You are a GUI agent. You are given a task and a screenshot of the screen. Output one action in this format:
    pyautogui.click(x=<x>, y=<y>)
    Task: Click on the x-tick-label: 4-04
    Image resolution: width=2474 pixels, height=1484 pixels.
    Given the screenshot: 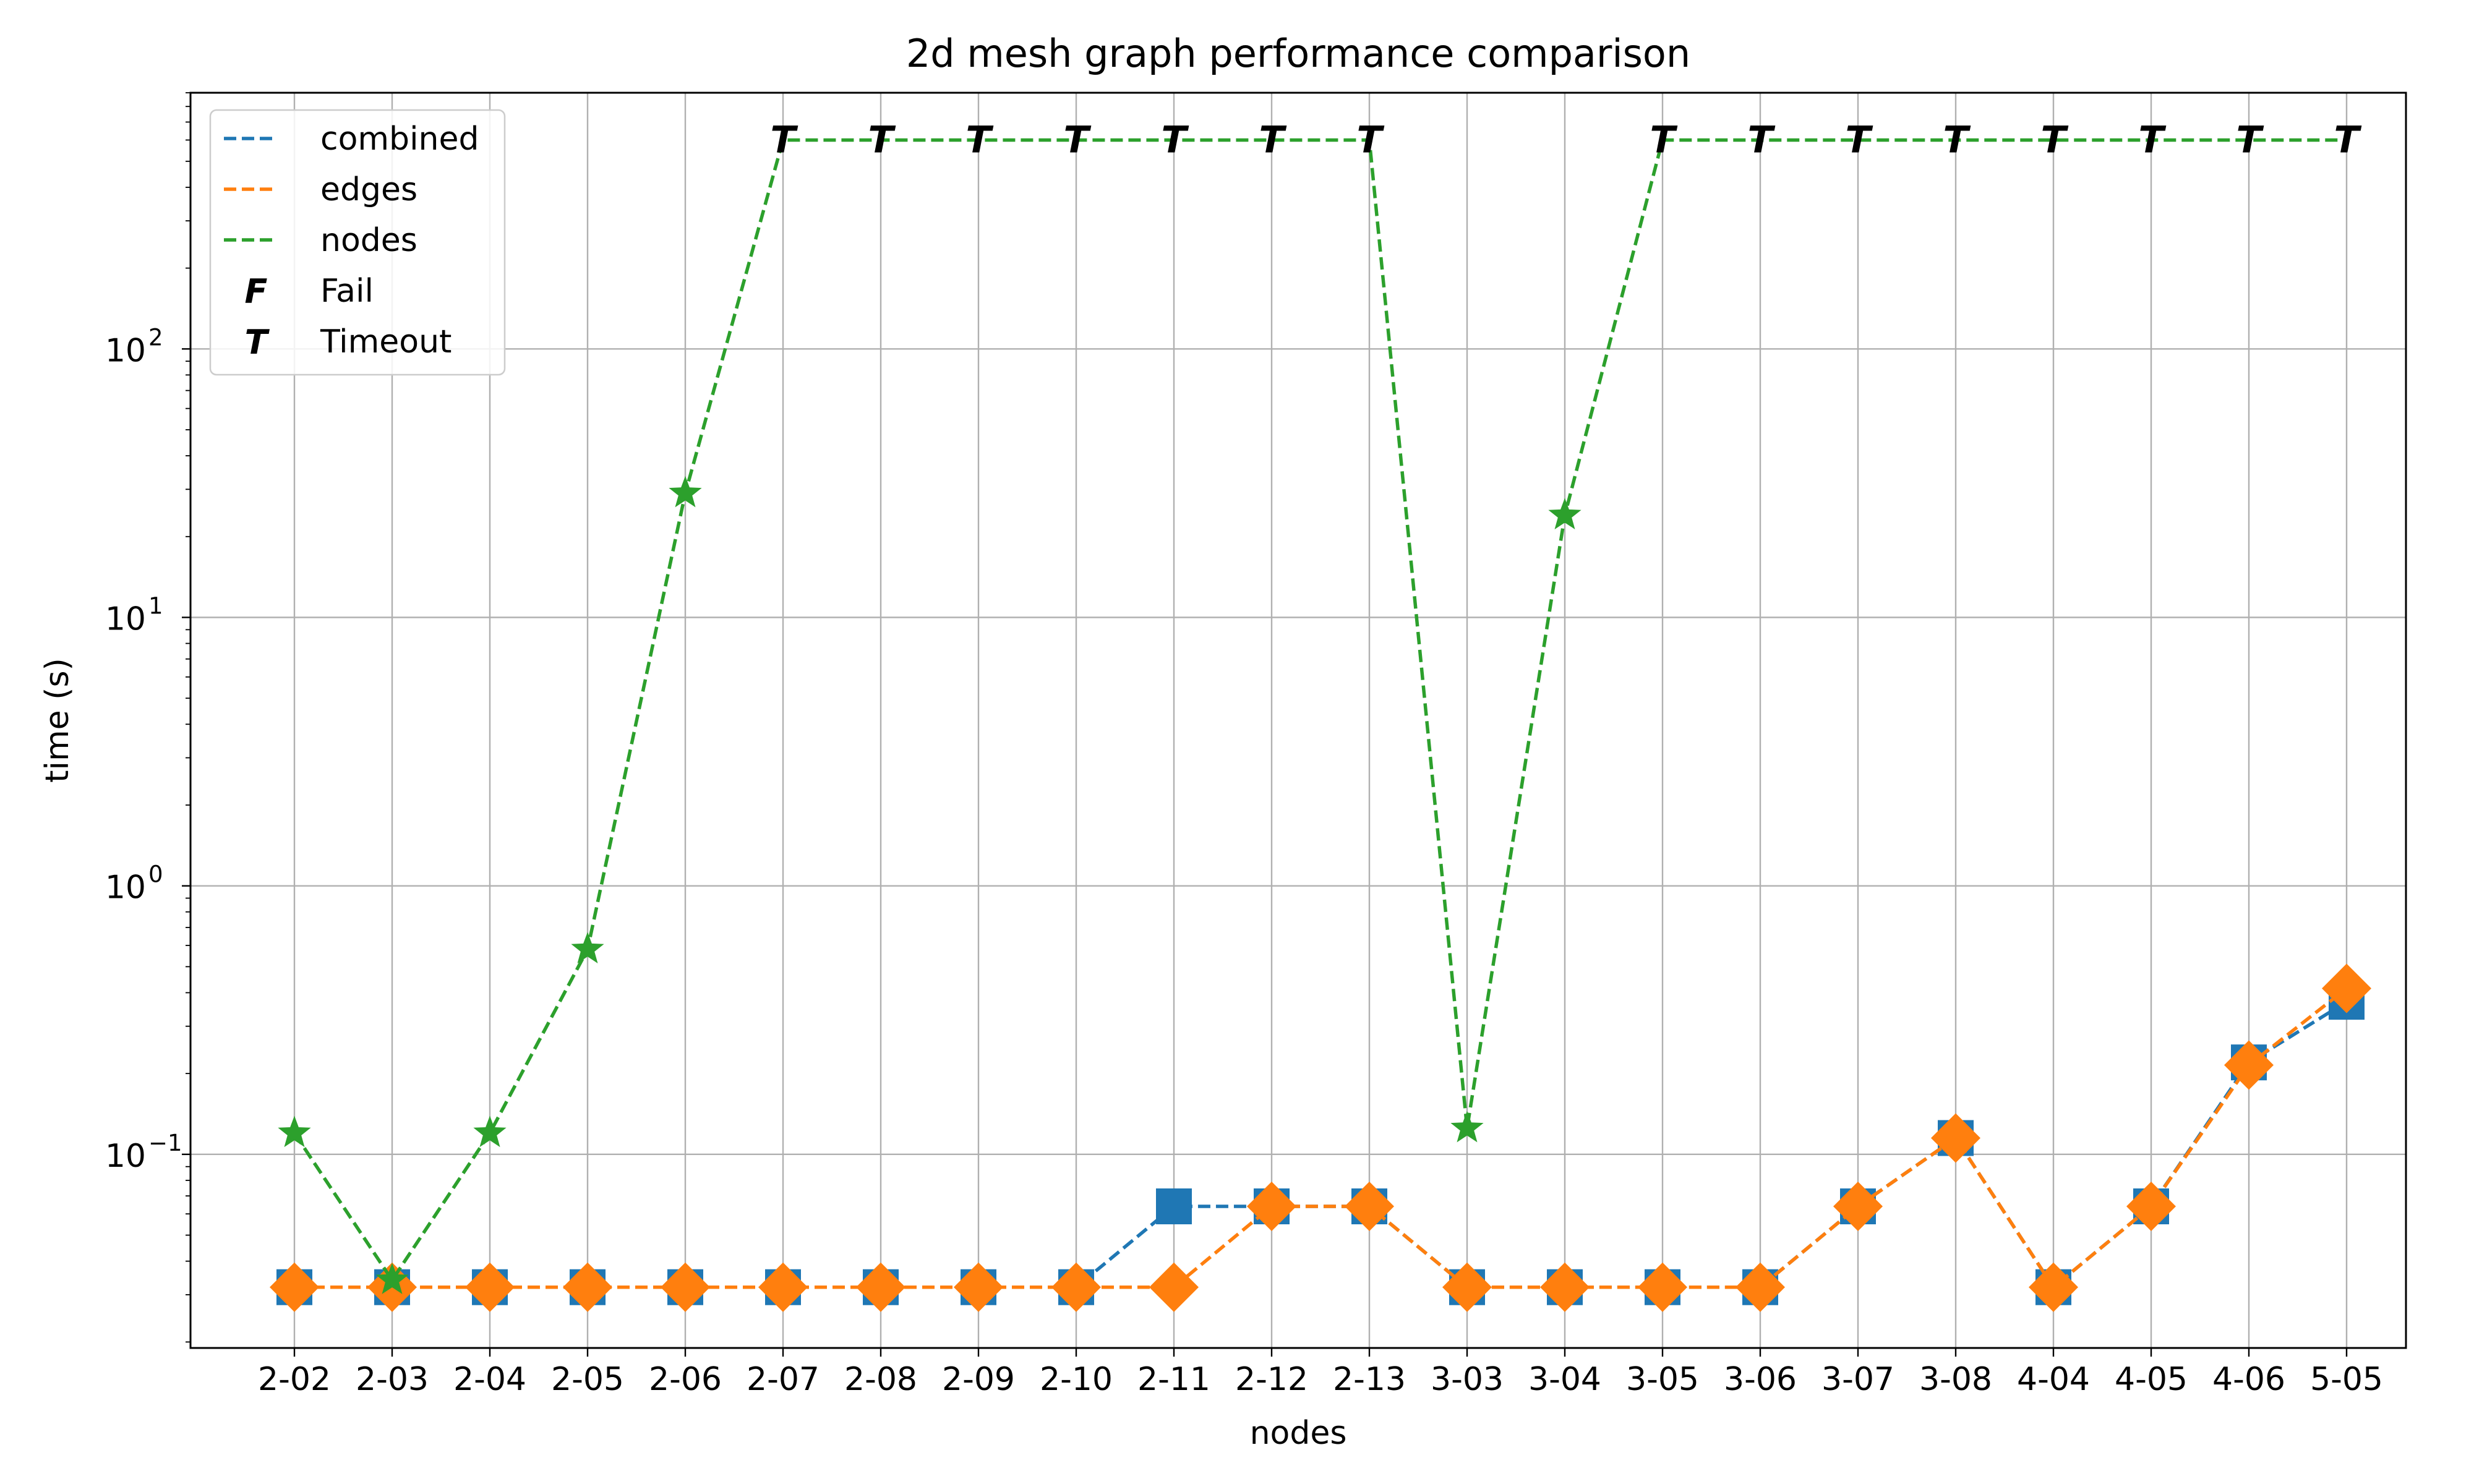 What is the action you would take?
    pyautogui.click(x=2053, y=1379)
    